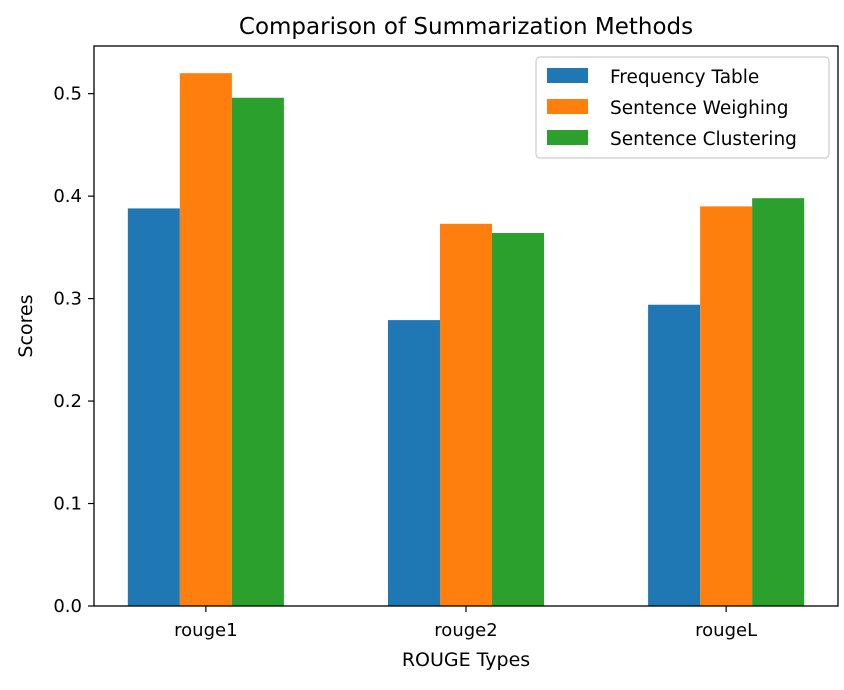  What do you see at coordinates (726, 630) in the screenshot?
I see `x-tick-label-rougeL: rougeL` at bounding box center [726, 630].